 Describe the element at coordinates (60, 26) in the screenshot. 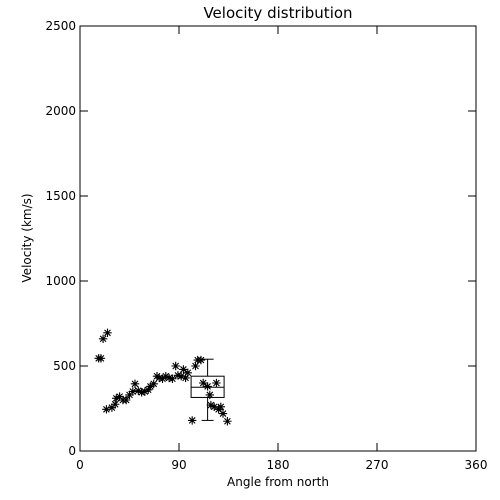

I see `y-tick-label: 2500` at that location.